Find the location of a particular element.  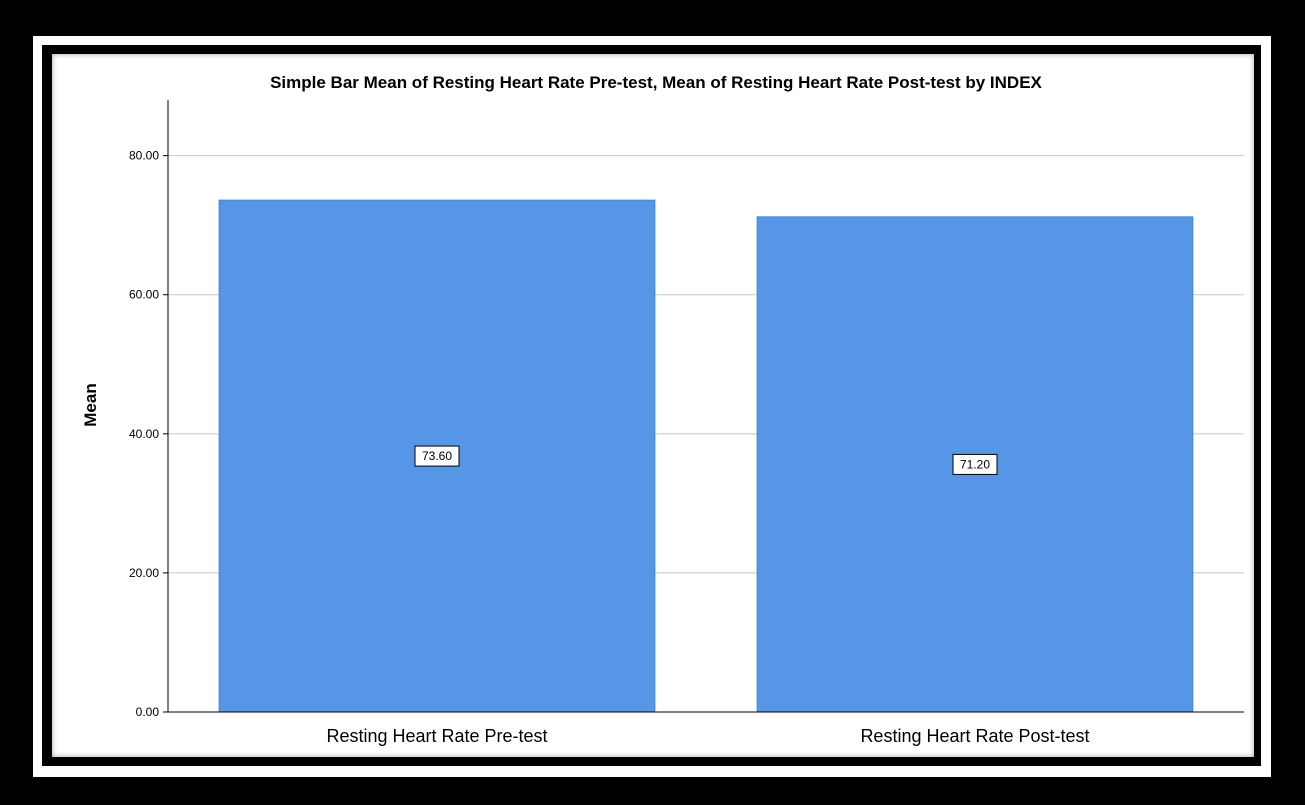

y-tick-label: 20.00 is located at coordinates (144, 573).